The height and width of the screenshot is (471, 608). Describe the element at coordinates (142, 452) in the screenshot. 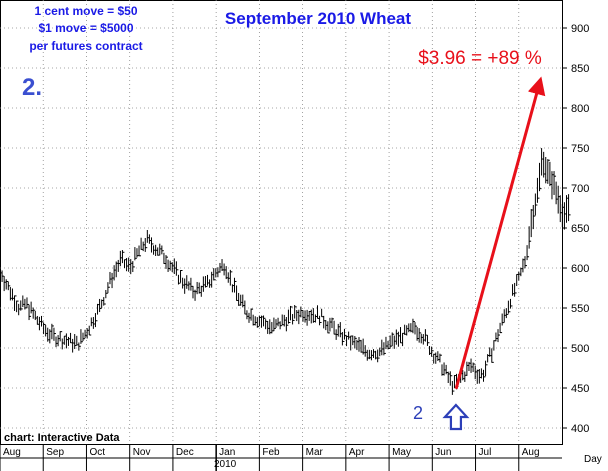

I see `x-tick-label: Nov` at that location.